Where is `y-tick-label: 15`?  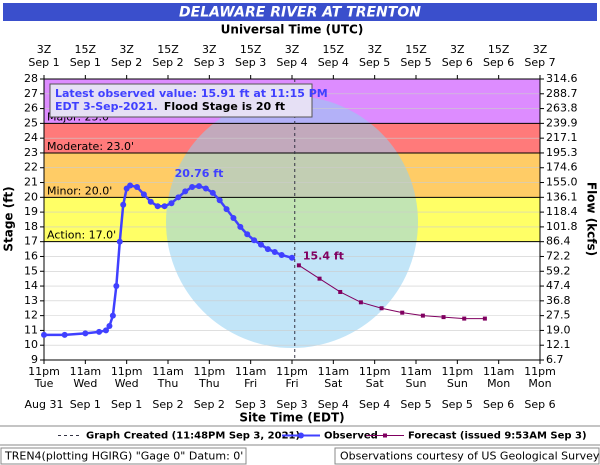
y-tick-label: 15 is located at coordinates (31, 270).